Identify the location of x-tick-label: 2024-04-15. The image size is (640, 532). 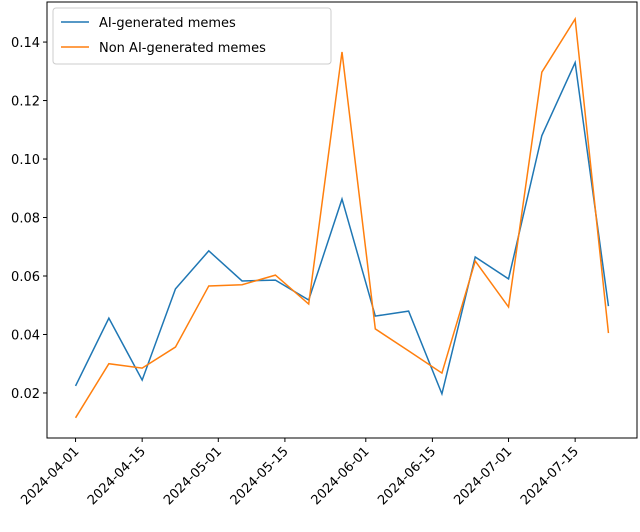
(117, 476).